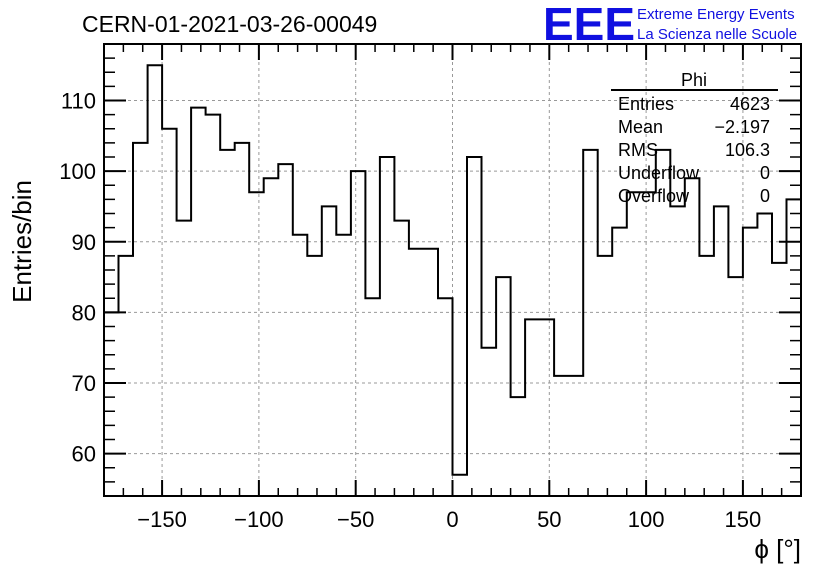 The height and width of the screenshot is (572, 836). Describe the element at coordinates (589, 25) in the screenshot. I see `eee-logo-mark: EEE` at that location.